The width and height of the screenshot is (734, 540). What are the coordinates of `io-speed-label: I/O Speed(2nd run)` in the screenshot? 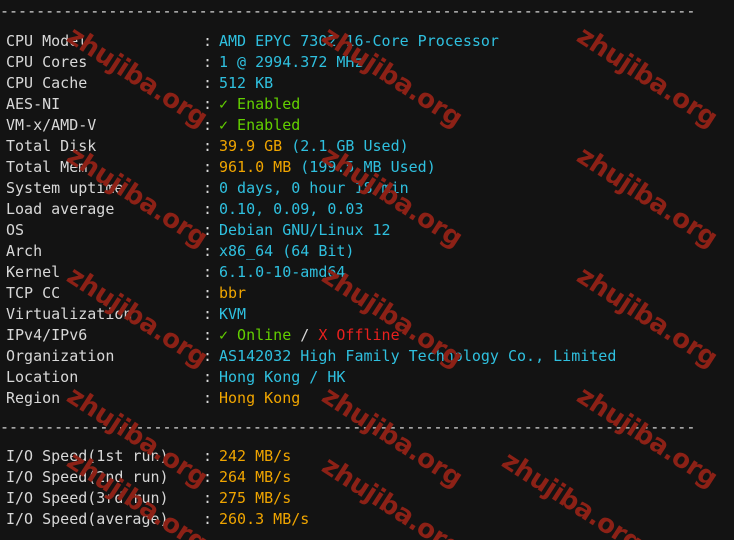 It's located at (87, 477).